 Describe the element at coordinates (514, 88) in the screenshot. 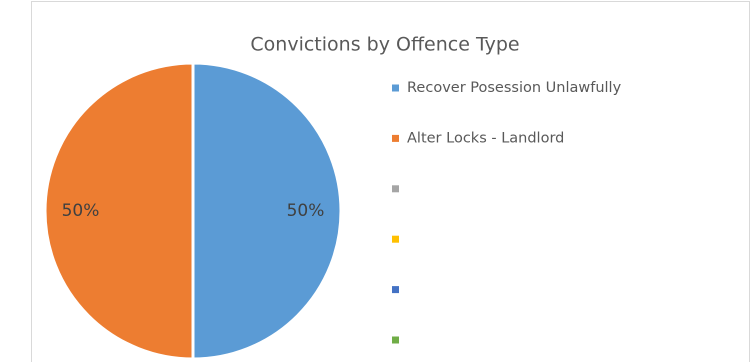

I see `legend-label: Recover Posession Unlawfully` at that location.